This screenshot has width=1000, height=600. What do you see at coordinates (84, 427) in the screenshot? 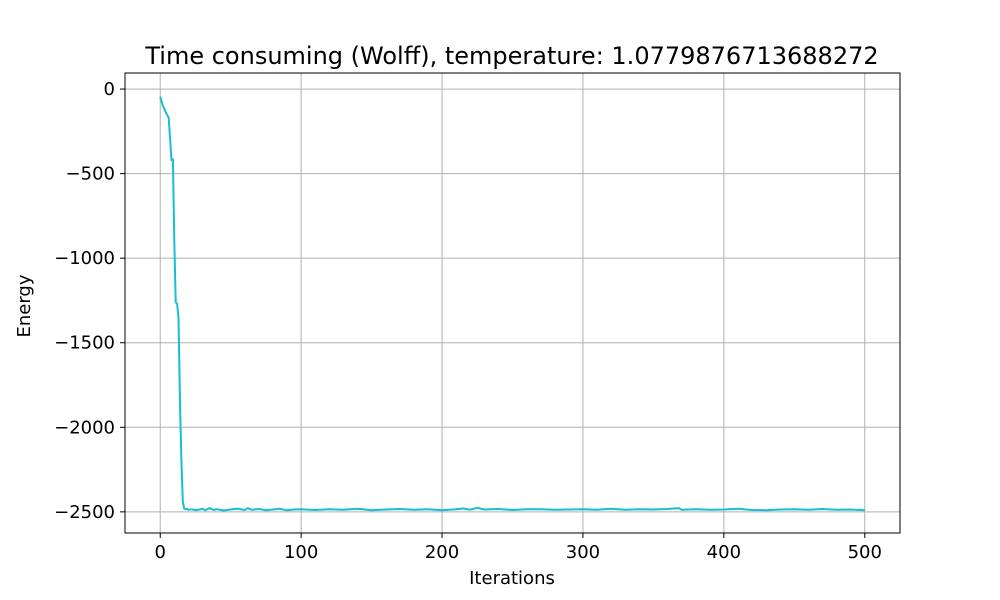
I see `y-tick-label: −2000` at bounding box center [84, 427].